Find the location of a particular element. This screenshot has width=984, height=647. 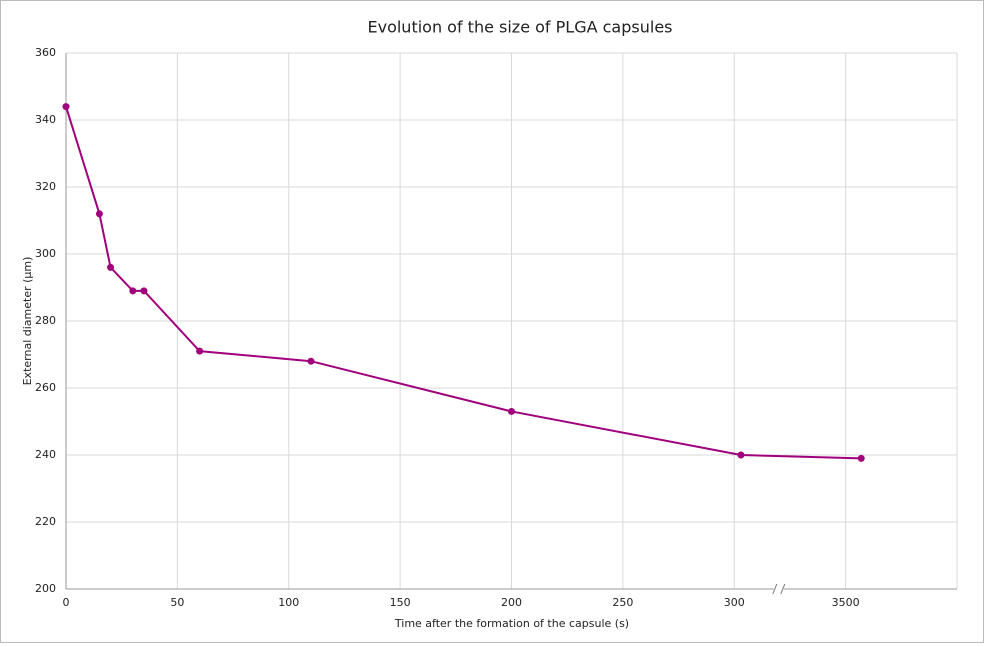

y-tick-label: 200 is located at coordinates (45, 588).